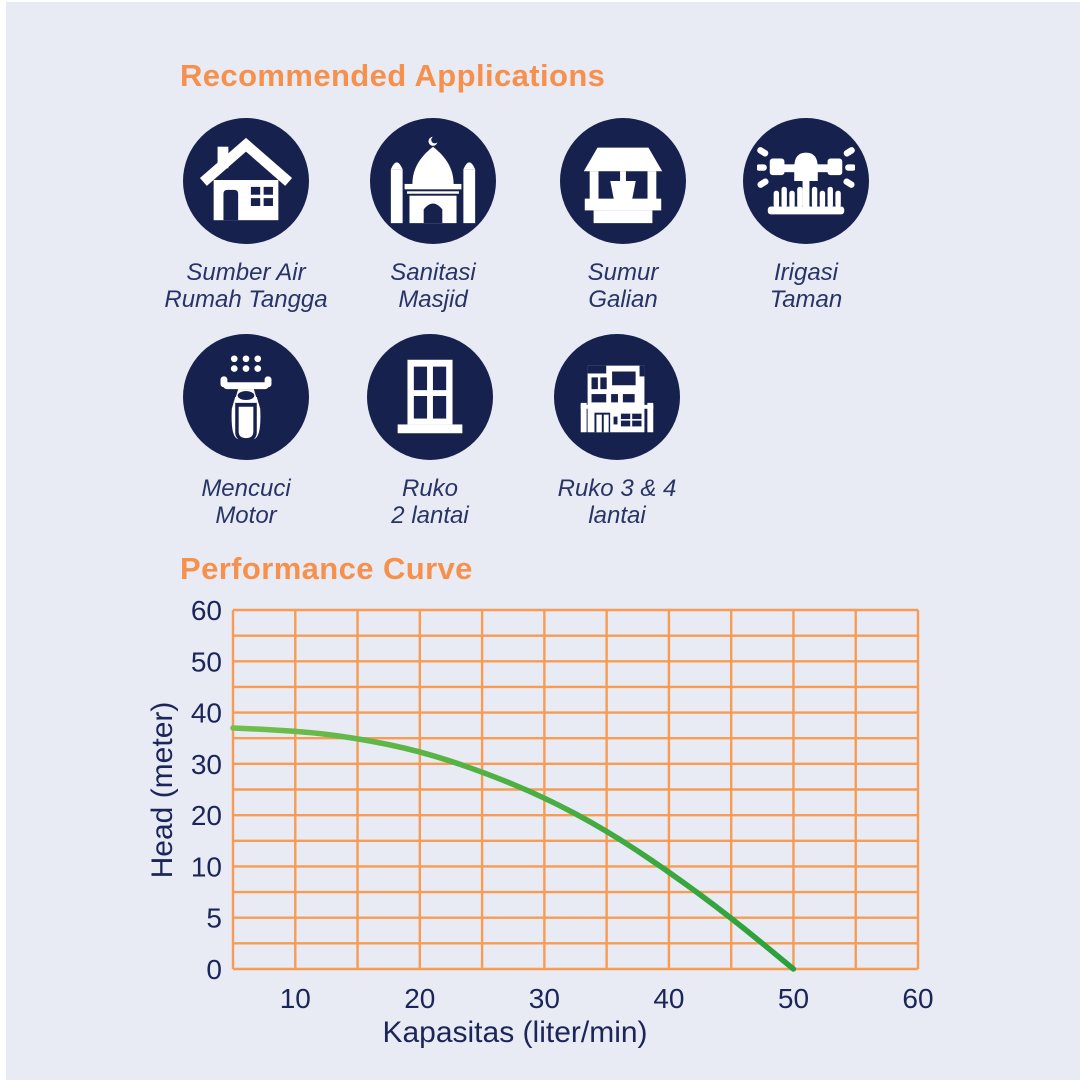 This screenshot has height=1080, width=1080. What do you see at coordinates (623, 272) in the screenshot?
I see `application-label-line1: Sumur` at bounding box center [623, 272].